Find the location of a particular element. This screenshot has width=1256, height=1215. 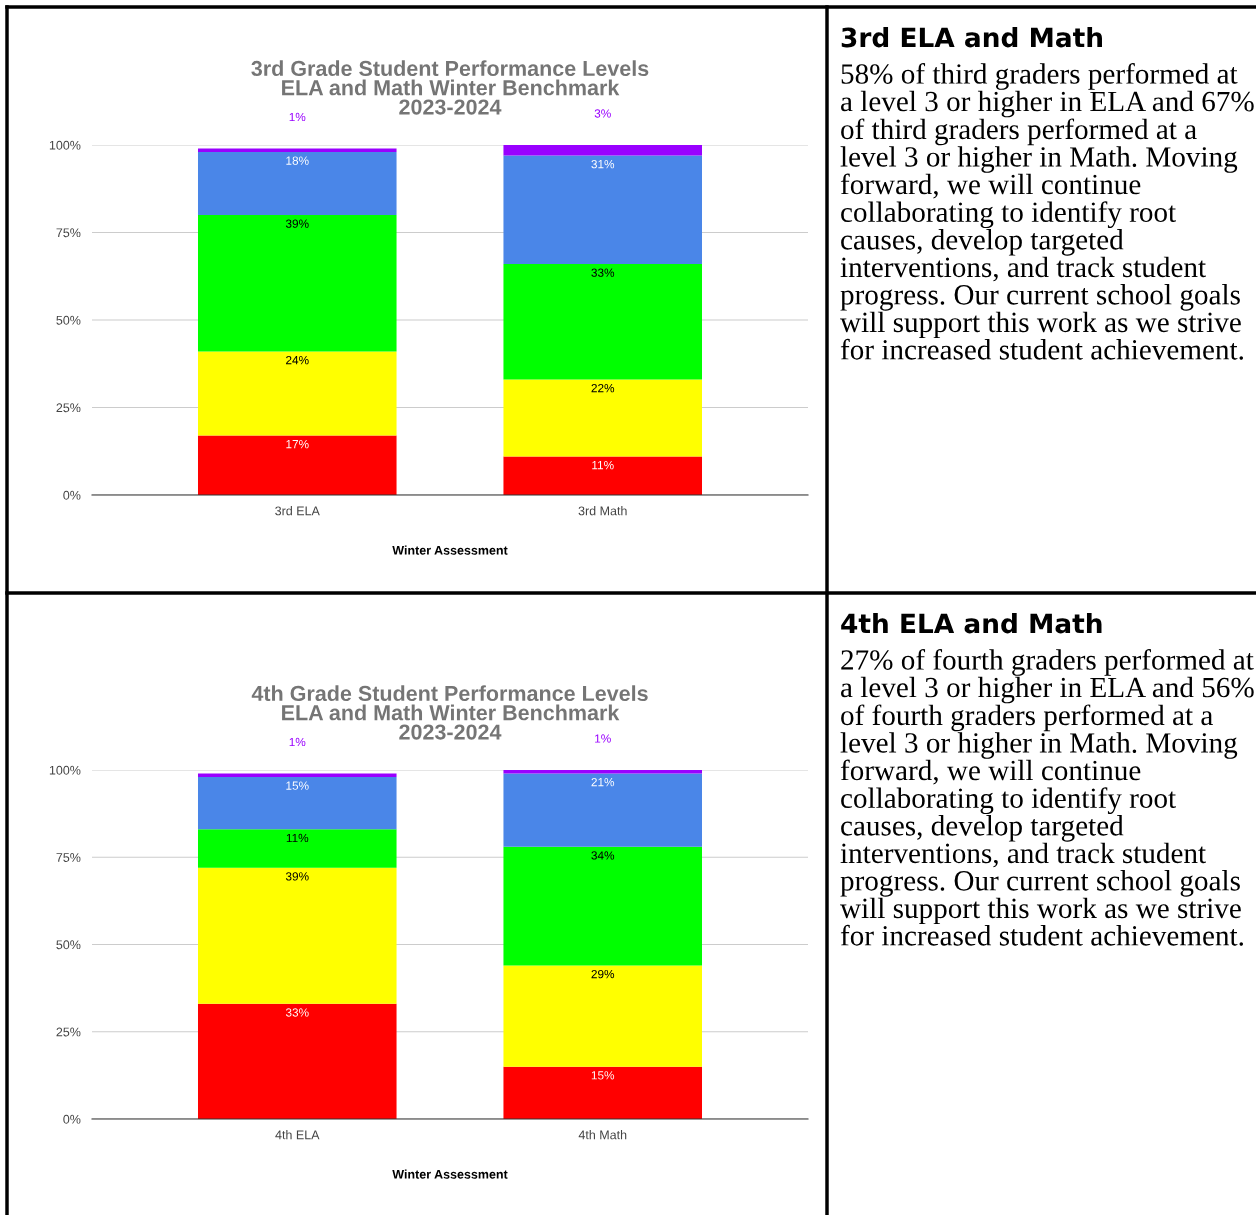

data-label: 21% is located at coordinates (603, 782).